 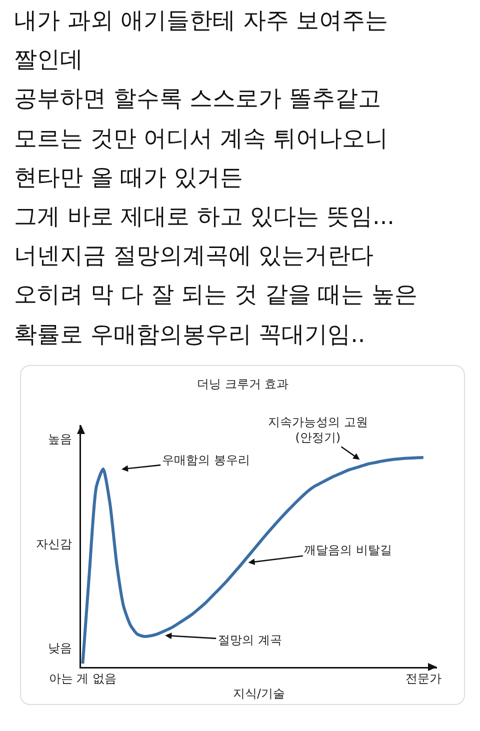 I want to click on y-axis-title: 자신감, so click(x=54, y=544).